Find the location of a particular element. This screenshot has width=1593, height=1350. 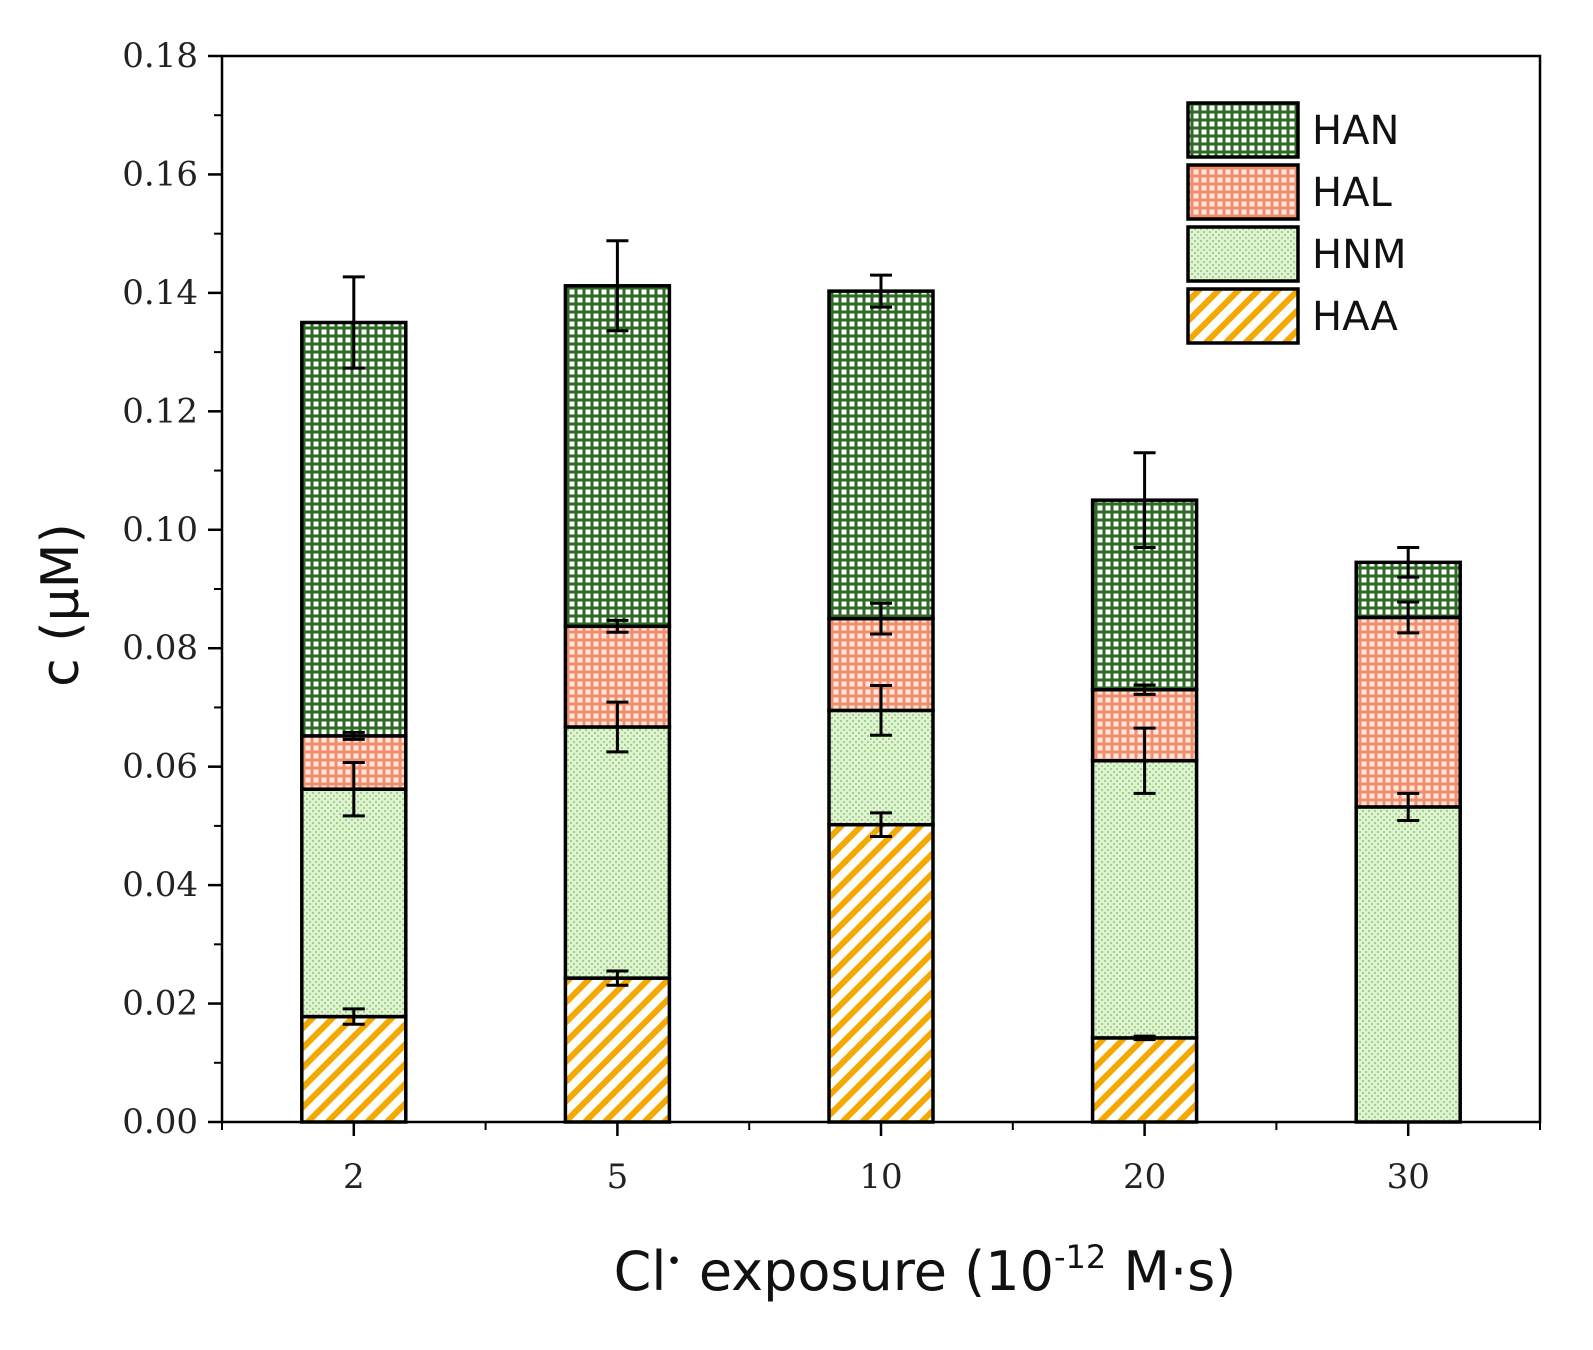

legend-item-hnm: HNM is located at coordinates (1296, 254).